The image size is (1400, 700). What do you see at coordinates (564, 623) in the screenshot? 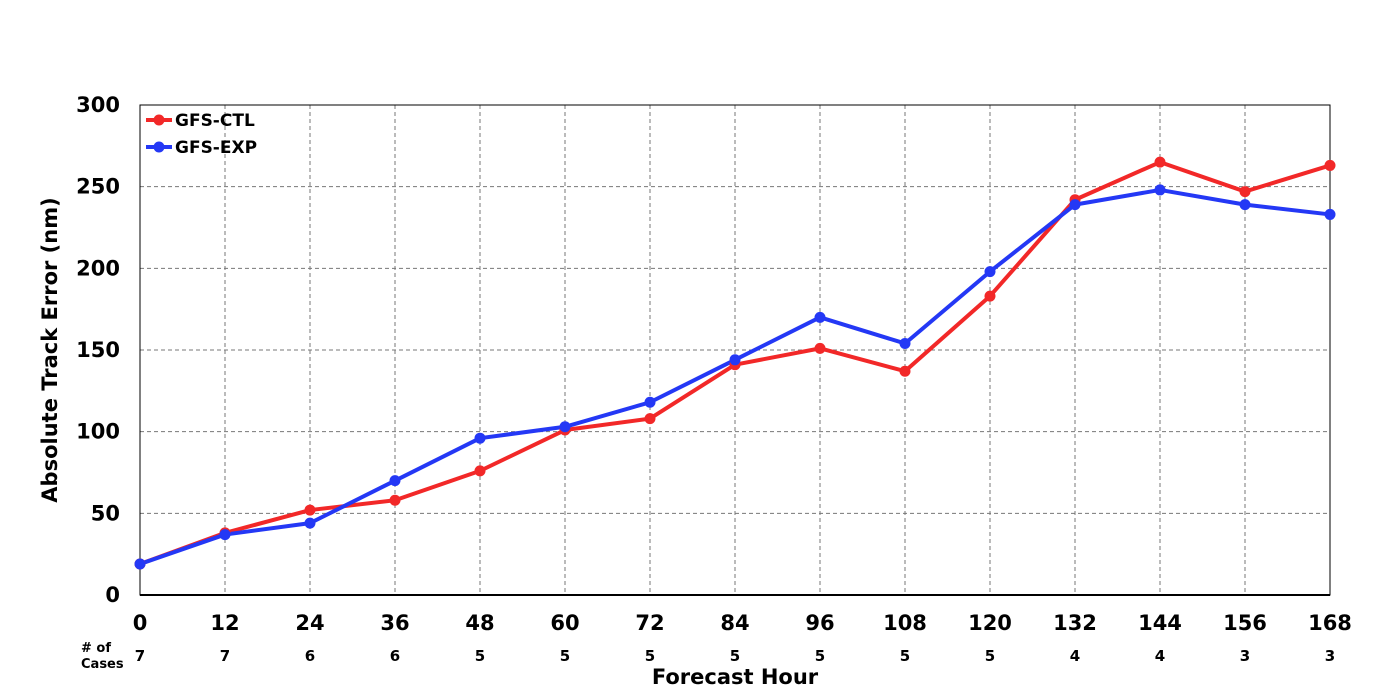
I see `x-tick-label: 60` at bounding box center [564, 623].